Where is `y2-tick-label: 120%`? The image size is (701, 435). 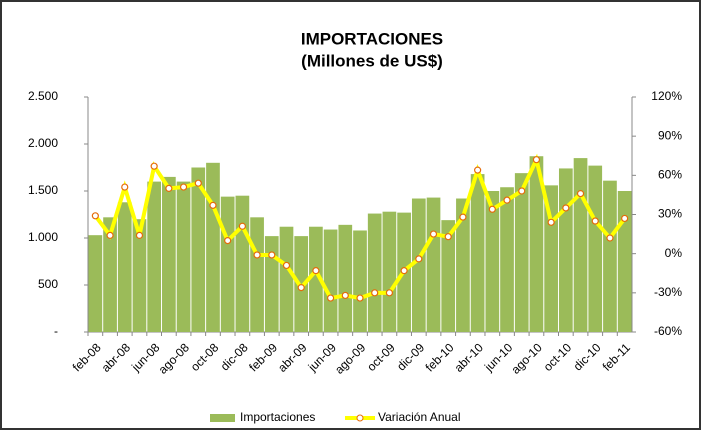 y2-tick-label: 120% is located at coordinates (666, 96).